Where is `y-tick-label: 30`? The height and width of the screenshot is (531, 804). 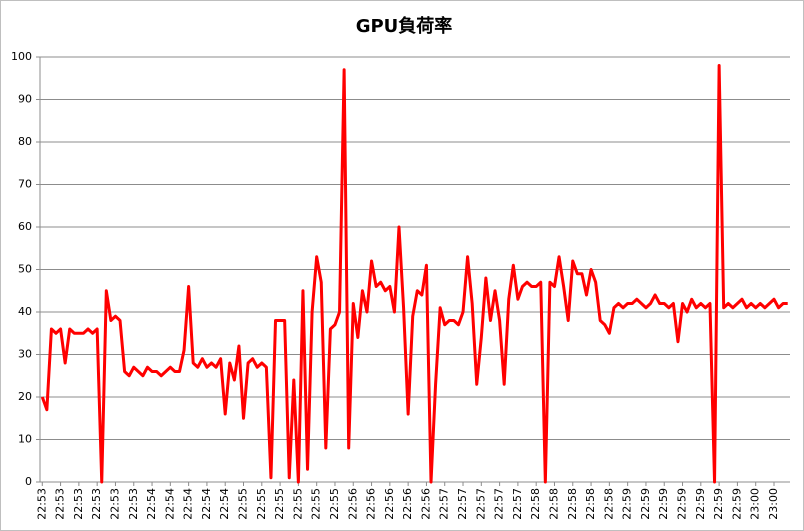 y-tick-label: 30 is located at coordinates (25, 354).